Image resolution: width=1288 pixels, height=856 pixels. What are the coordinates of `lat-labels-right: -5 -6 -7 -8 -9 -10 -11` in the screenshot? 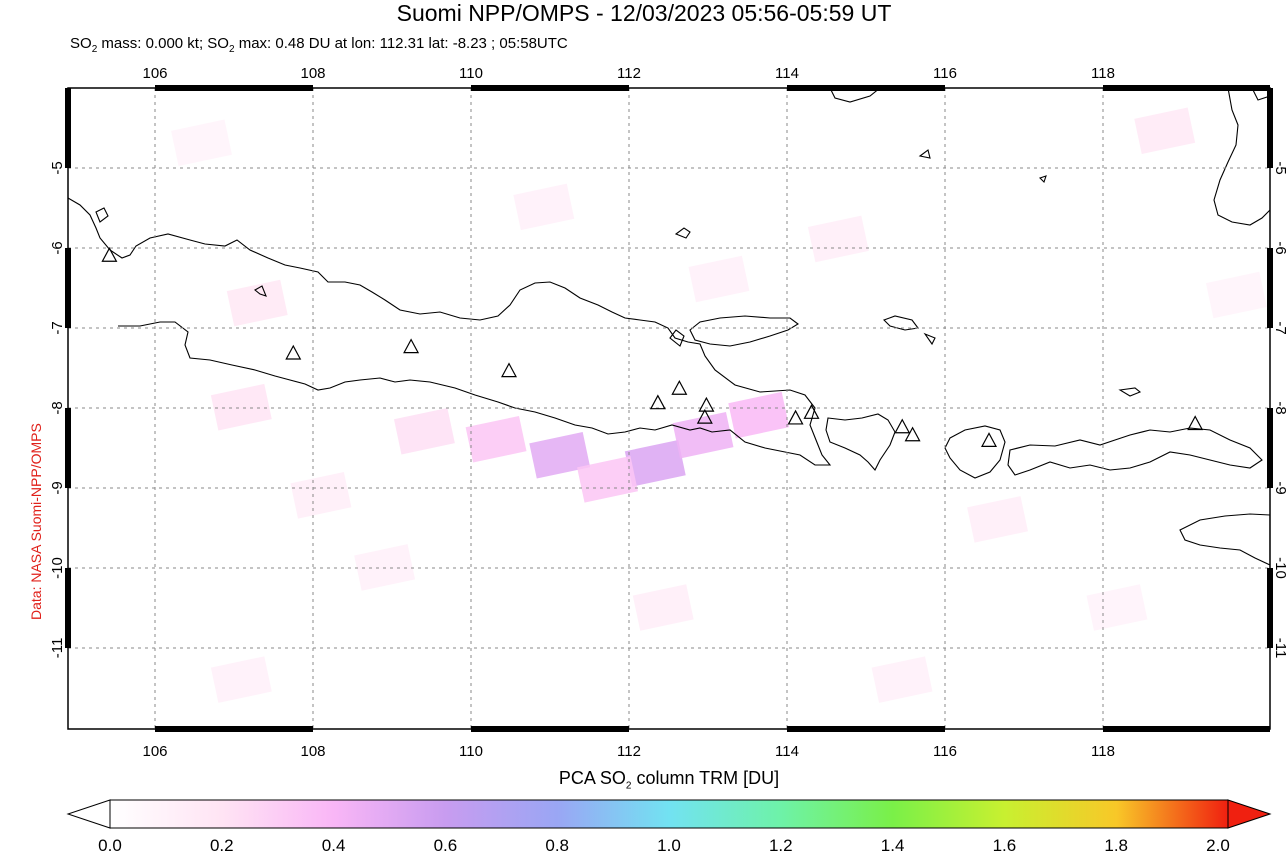 It's located at (1280, 409).